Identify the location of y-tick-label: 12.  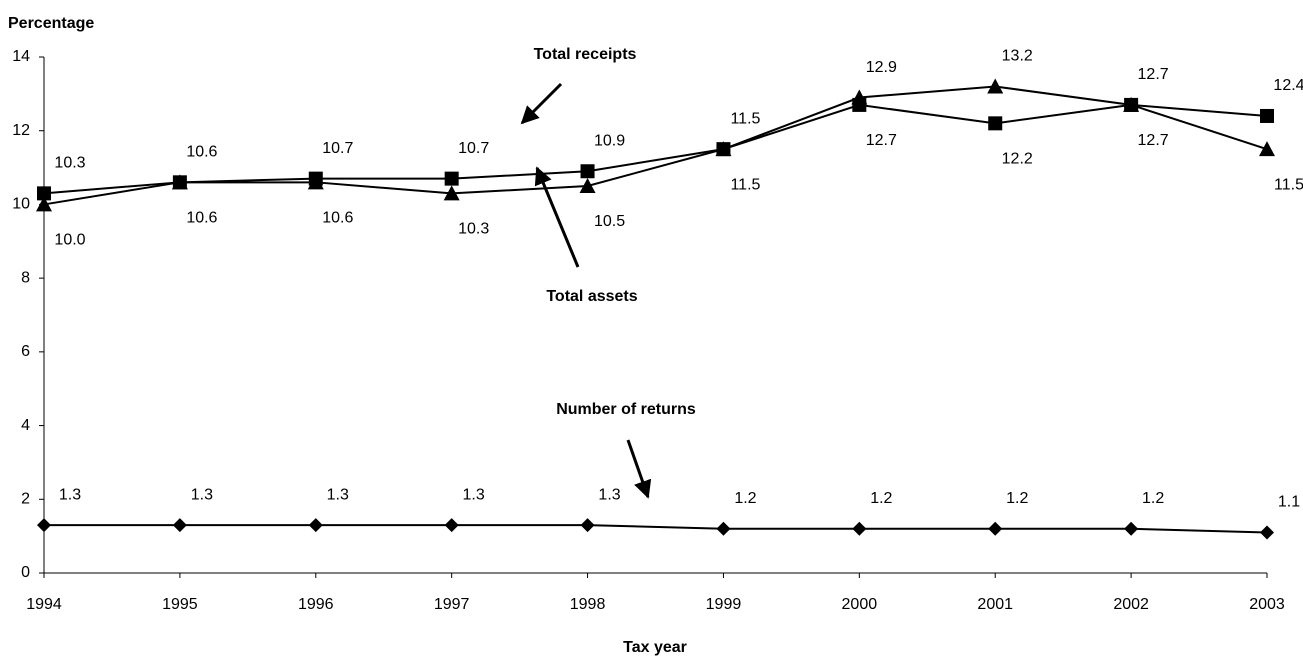
(21, 130).